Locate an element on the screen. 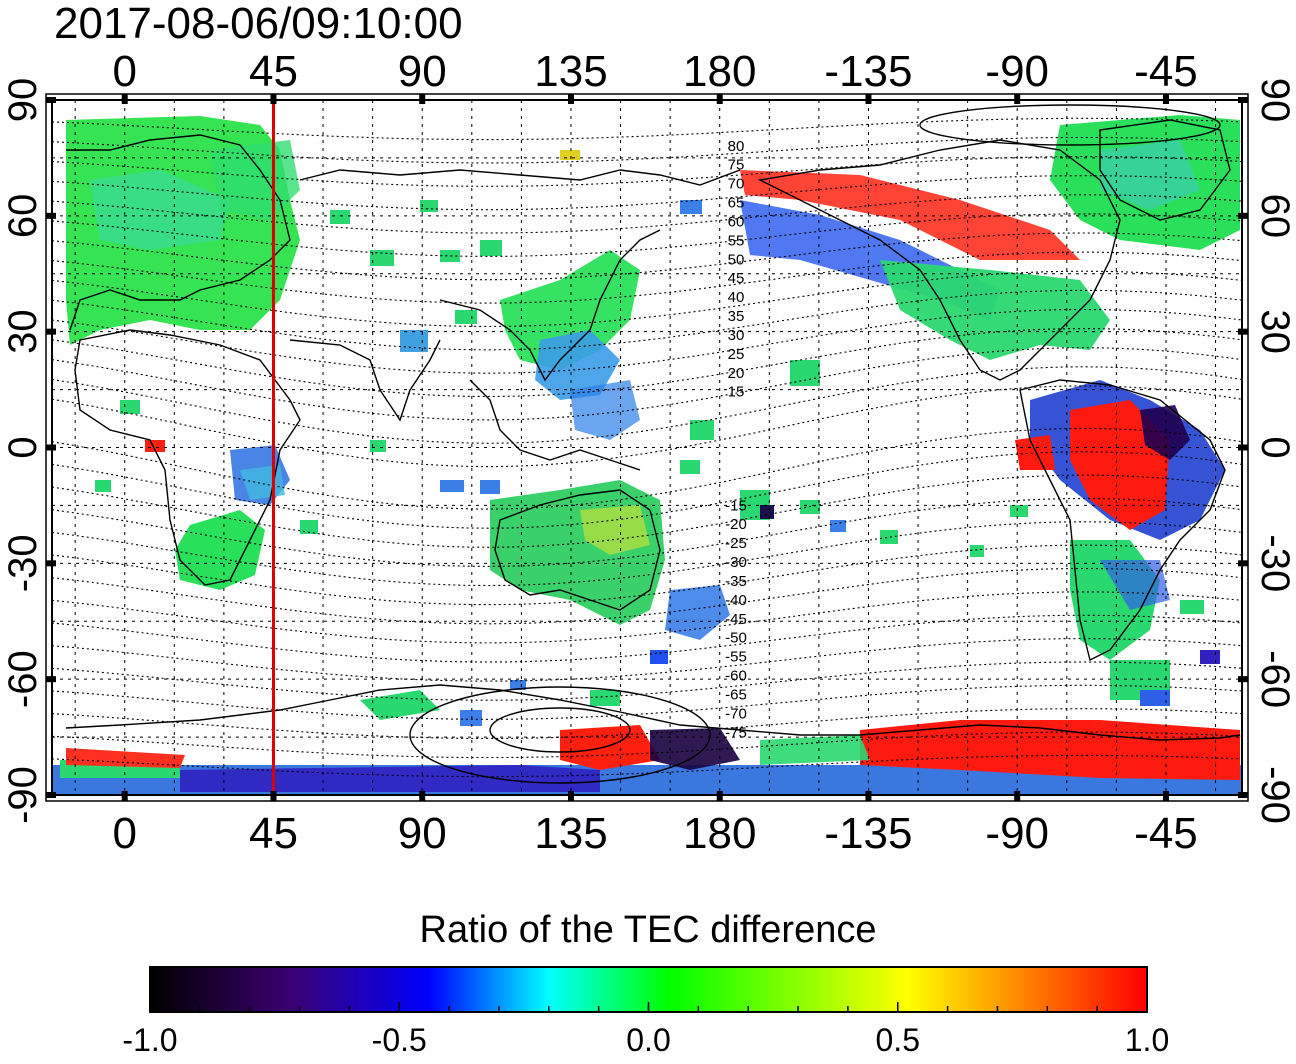  left-lat-tick-label: -90 is located at coordinates (23, 795).